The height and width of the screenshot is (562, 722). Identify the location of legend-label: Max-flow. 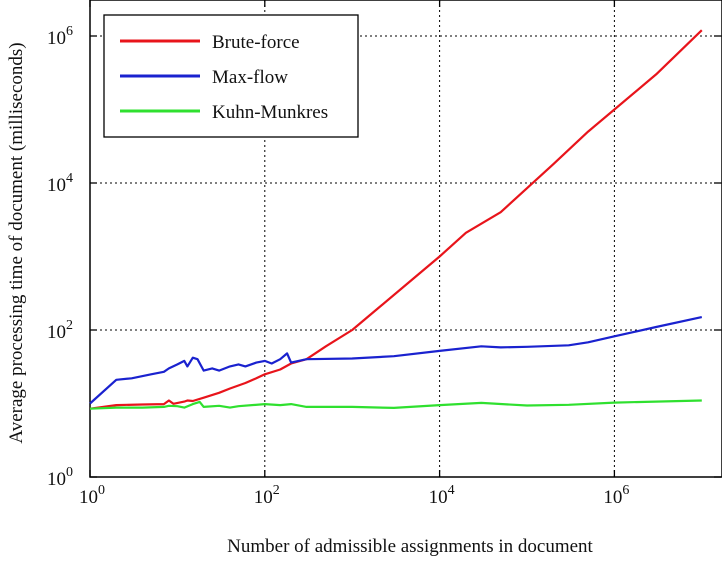
(250, 77).